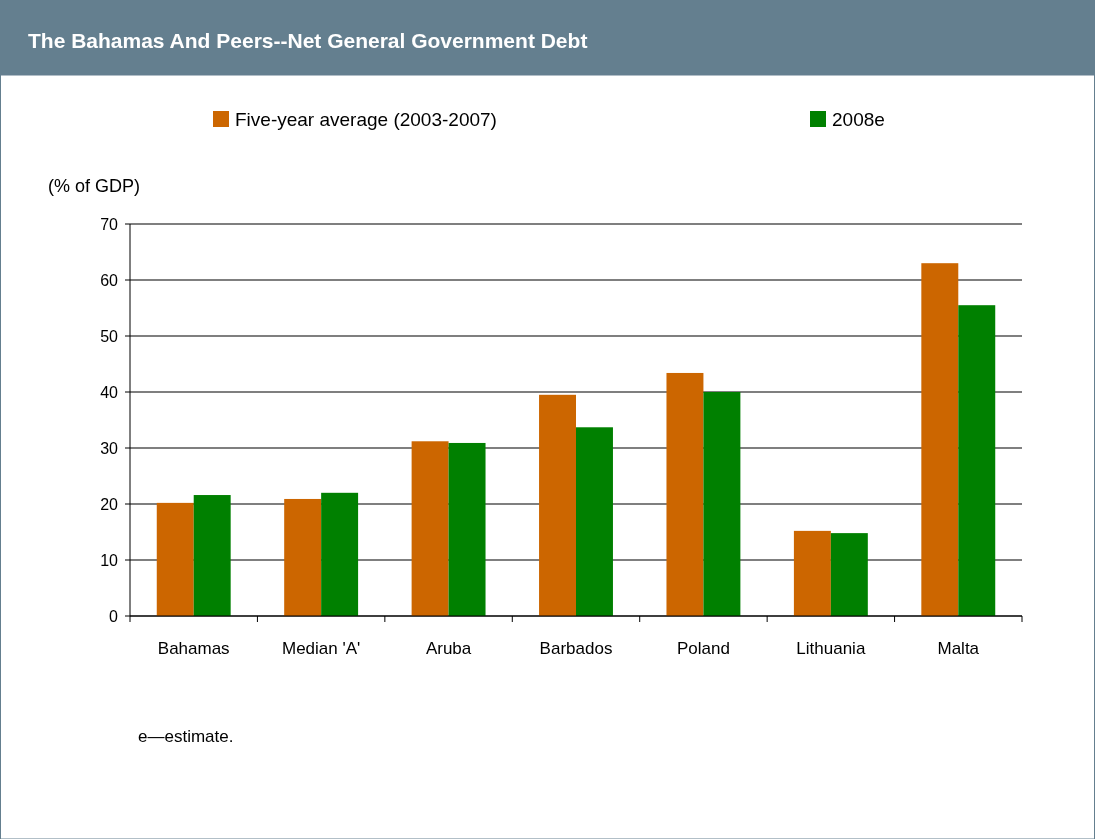 The image size is (1095, 839). What do you see at coordinates (109, 504) in the screenshot?
I see `y-tick-label: 20` at bounding box center [109, 504].